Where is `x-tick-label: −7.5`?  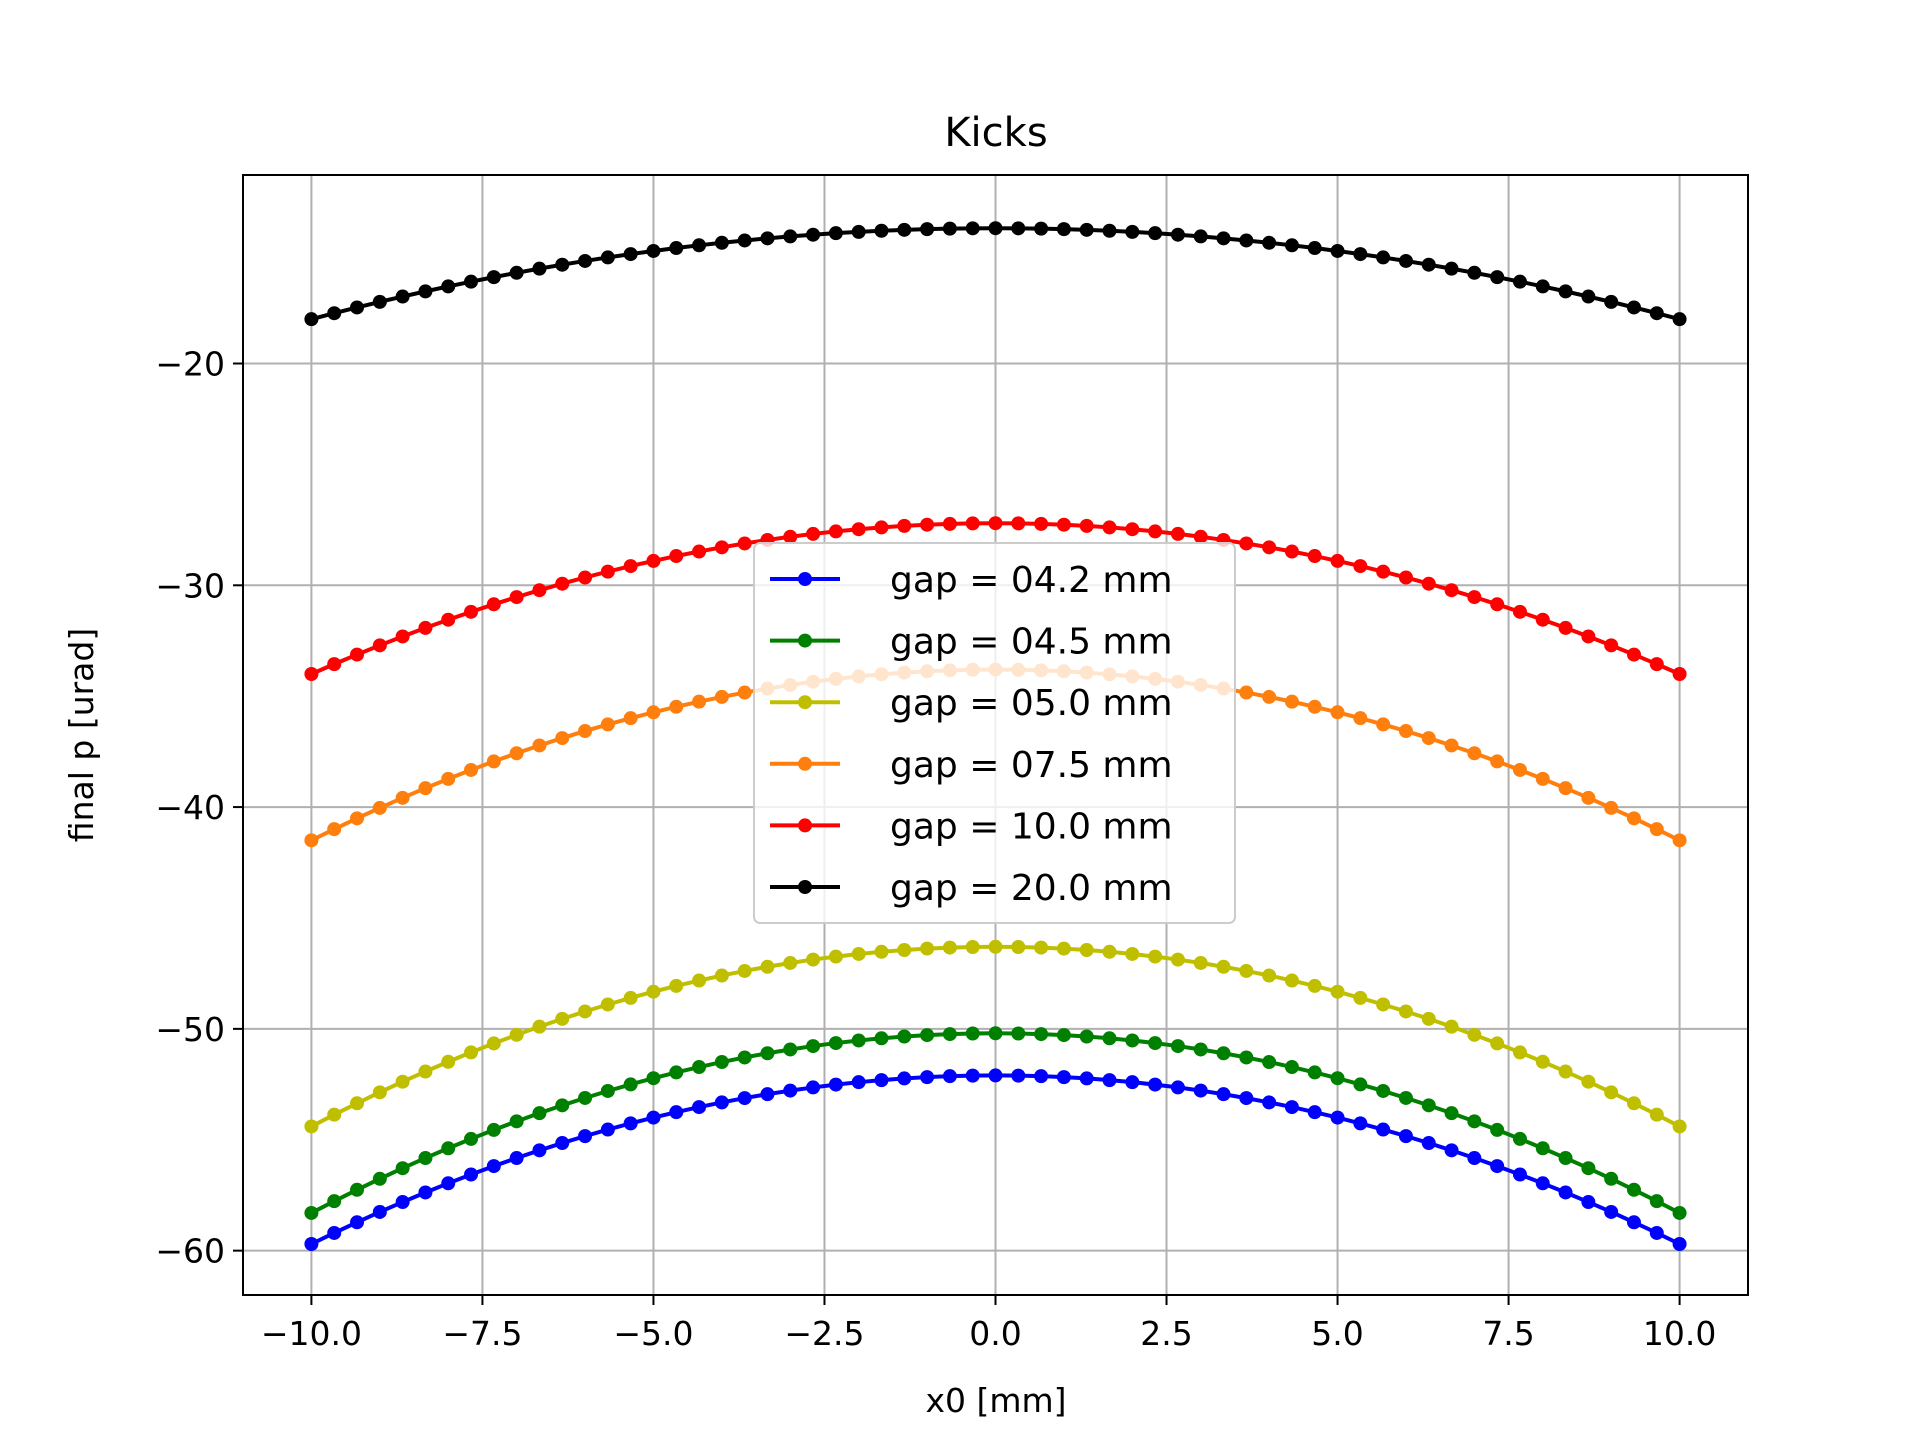
x-tick-label: −7.5 is located at coordinates (482, 1333).